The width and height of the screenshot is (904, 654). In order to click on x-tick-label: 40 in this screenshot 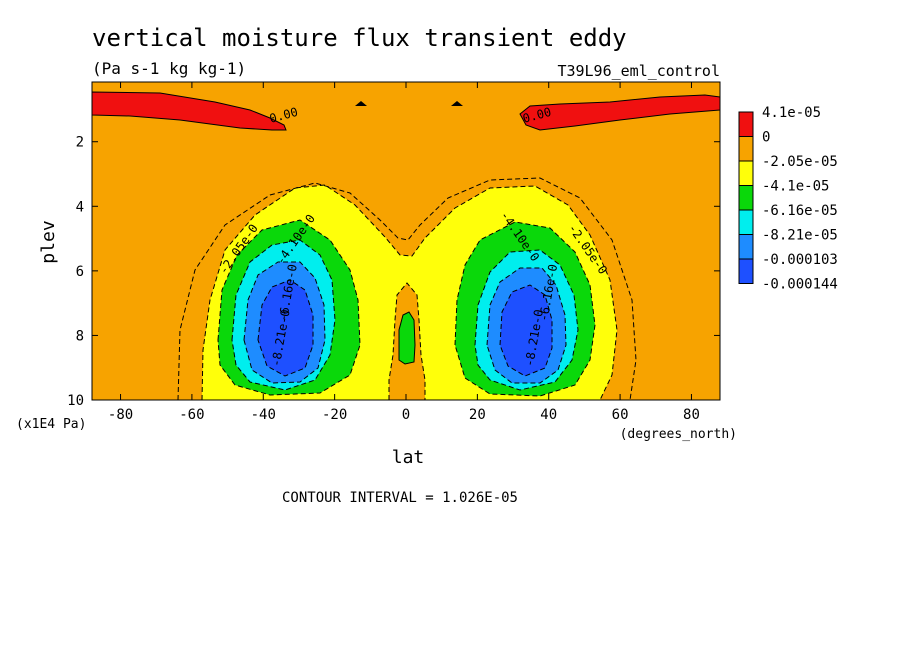, I will do `click(548, 415)`.